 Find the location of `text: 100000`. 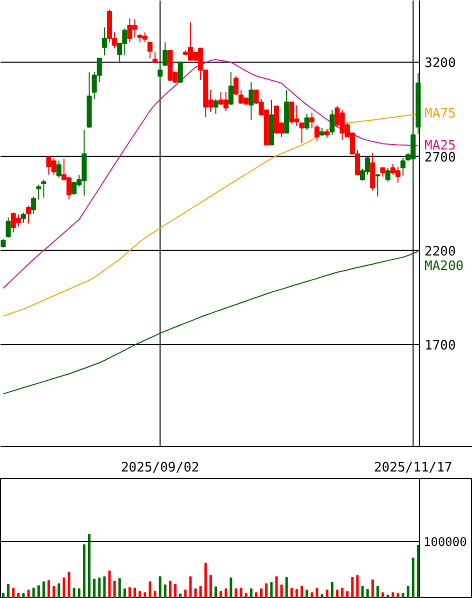

text: 100000 is located at coordinates (445, 542).